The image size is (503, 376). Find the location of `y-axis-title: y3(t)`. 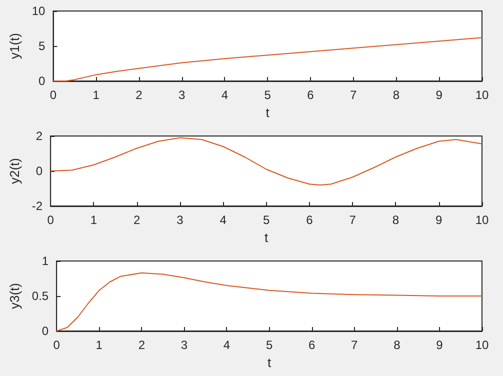

y-axis-title: y3(t) is located at coordinates (14, 296).